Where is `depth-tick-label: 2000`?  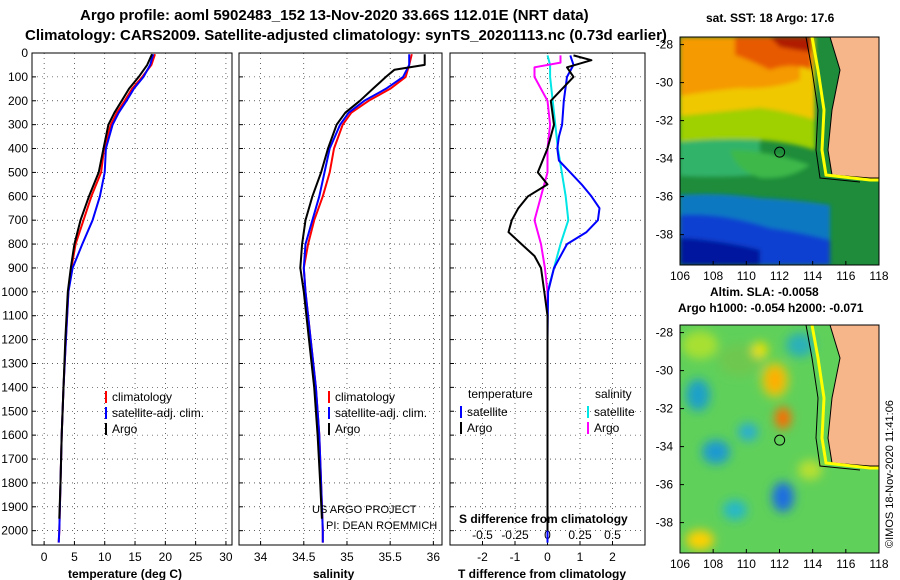
depth-tick-label: 2000 is located at coordinates (14, 531).